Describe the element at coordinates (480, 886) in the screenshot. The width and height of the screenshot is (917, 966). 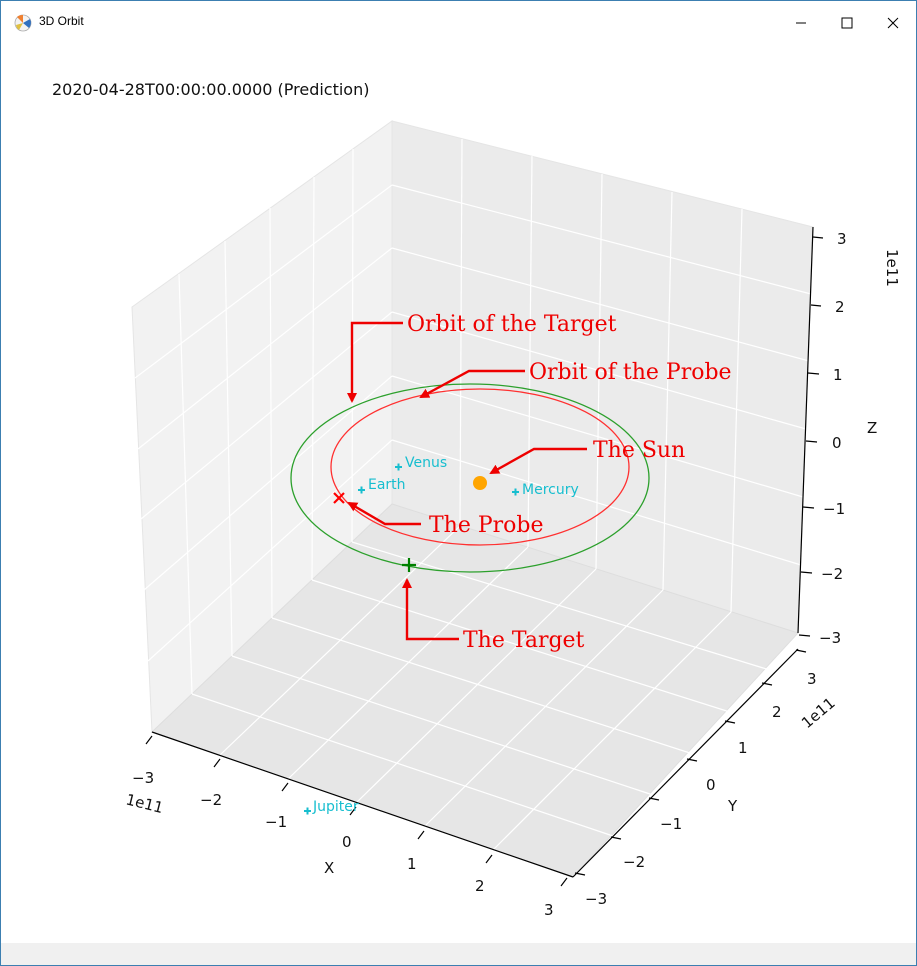
I see `x-tick-label: 2` at that location.